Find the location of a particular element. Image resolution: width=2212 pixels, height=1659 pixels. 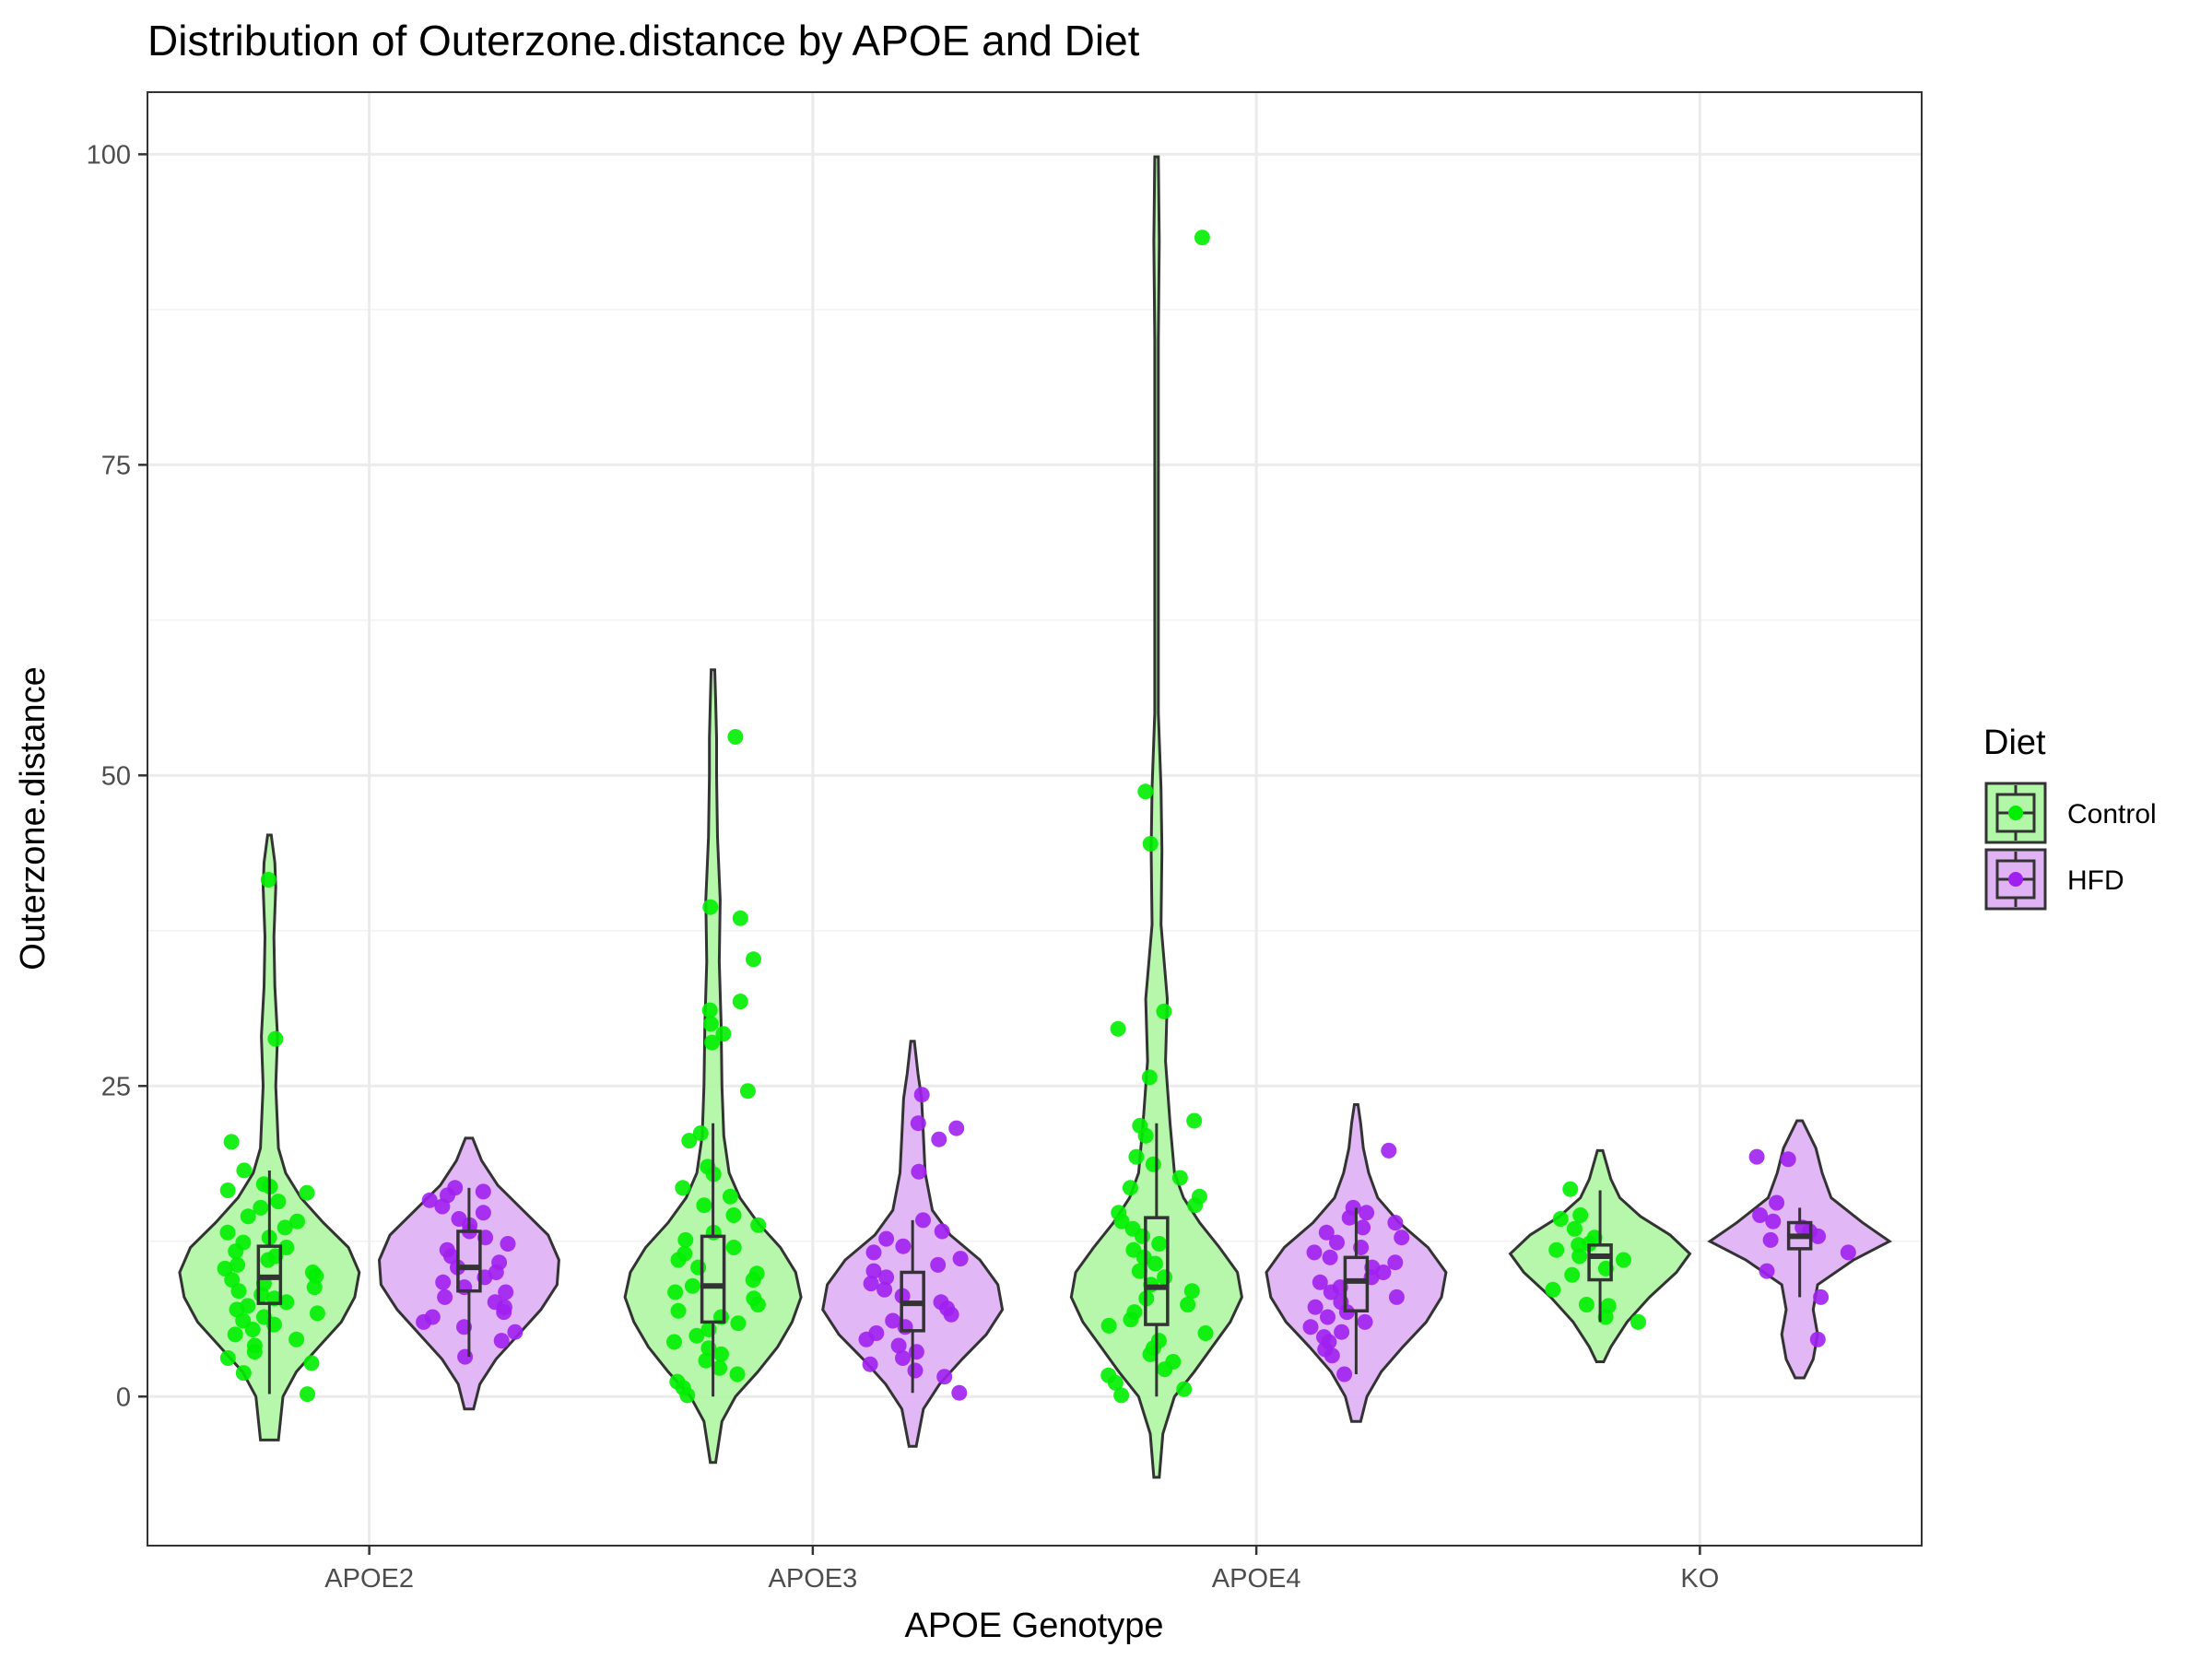

y-tick-label: 75 is located at coordinates (116, 465).